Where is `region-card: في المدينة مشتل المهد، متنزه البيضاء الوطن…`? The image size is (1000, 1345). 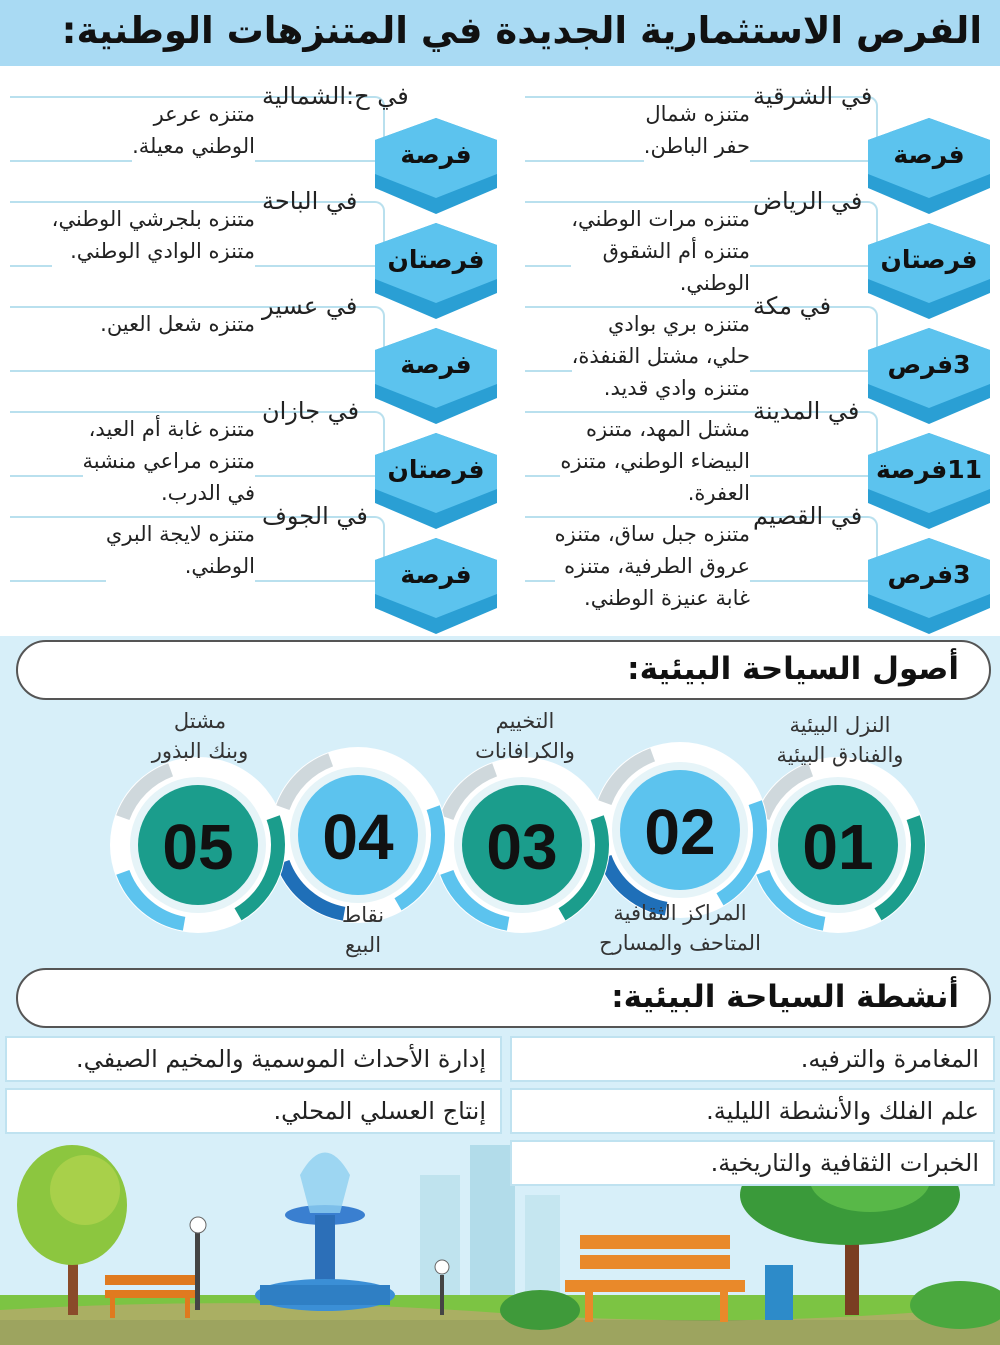
region-card: في المدينة مشتل المهد، متنزه البيضاء الوطن… is located at coordinates (762, 463).